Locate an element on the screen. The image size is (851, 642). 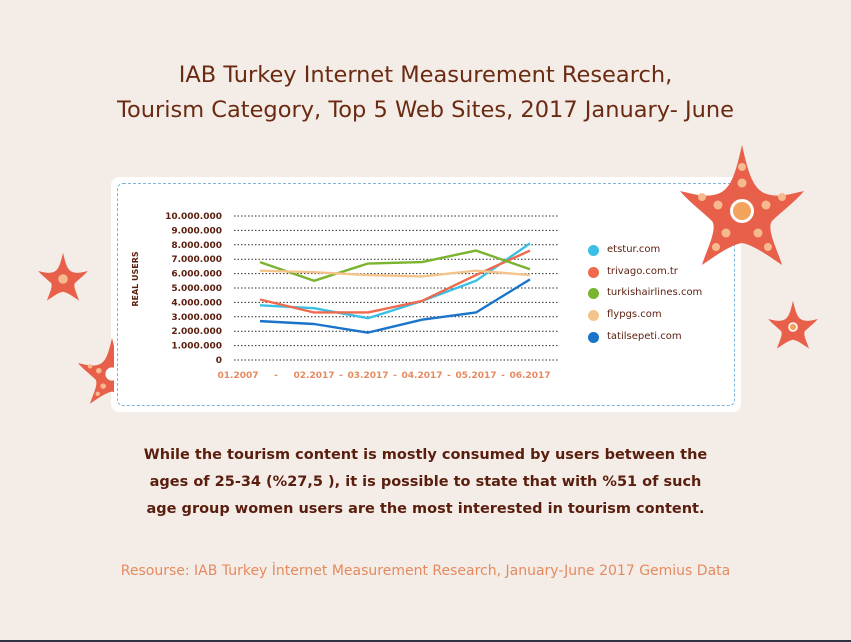
starfish-large-icon is located at coordinates (742, 205).